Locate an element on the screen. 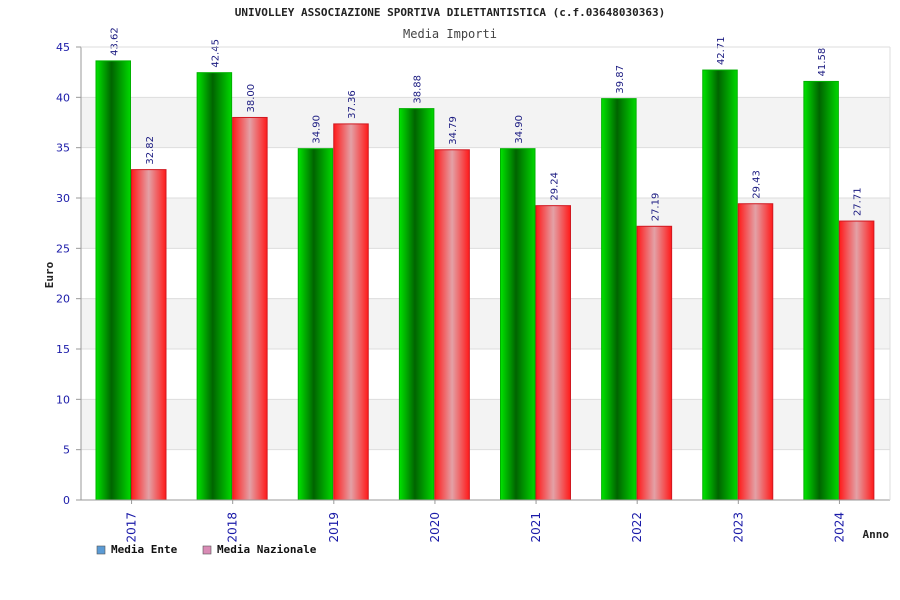 The image size is (900, 600). bar-media-ente-2017 is located at coordinates (113, 280).